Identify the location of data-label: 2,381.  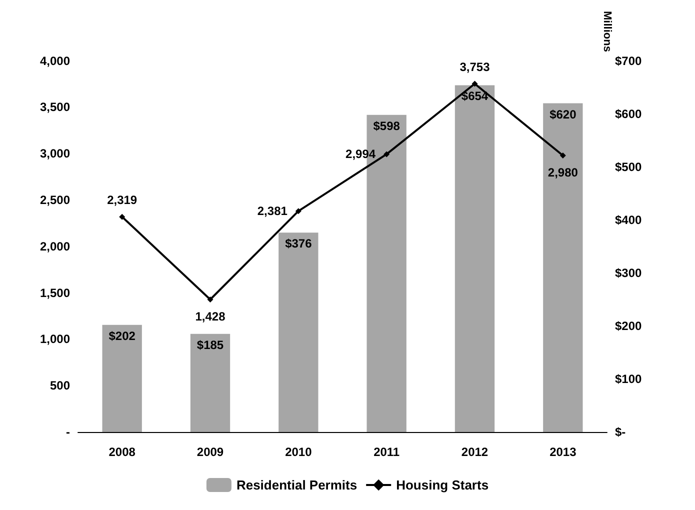
(272, 211).